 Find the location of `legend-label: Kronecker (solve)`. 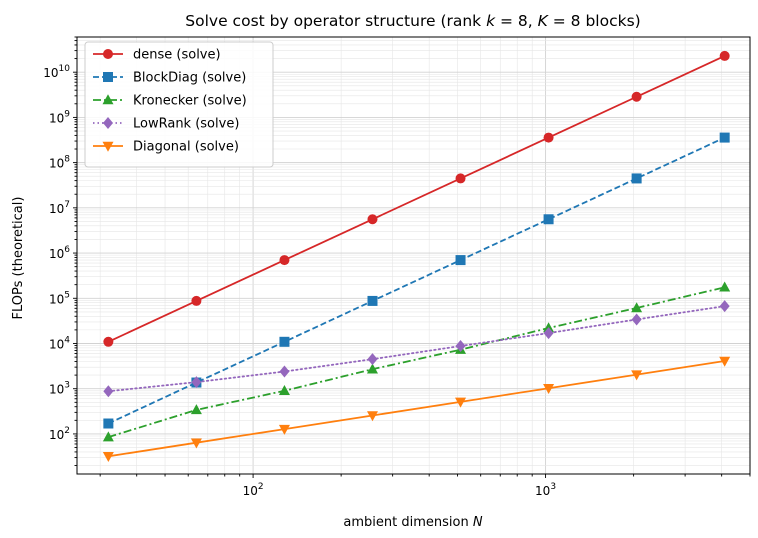

legend-label: Kronecker (solve) is located at coordinates (190, 101).